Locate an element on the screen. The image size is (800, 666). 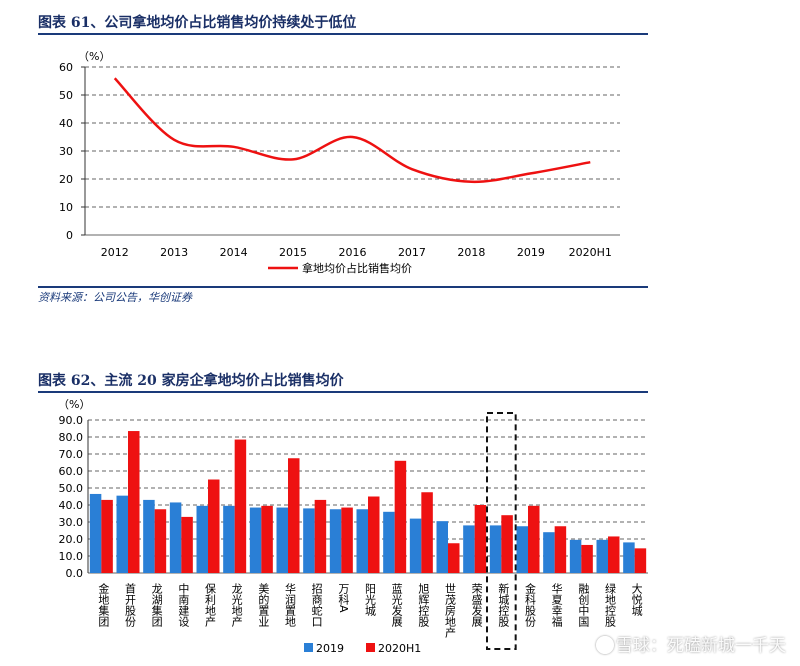
x-tick-label: 华润置地 is located at coordinates (290, 604).